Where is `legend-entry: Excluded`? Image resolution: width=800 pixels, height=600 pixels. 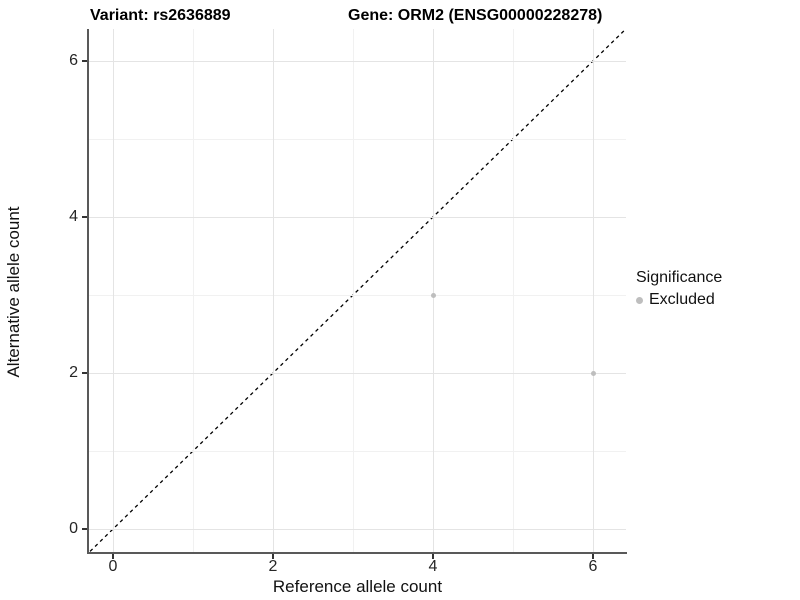
legend-entry: Excluded is located at coordinates (679, 300).